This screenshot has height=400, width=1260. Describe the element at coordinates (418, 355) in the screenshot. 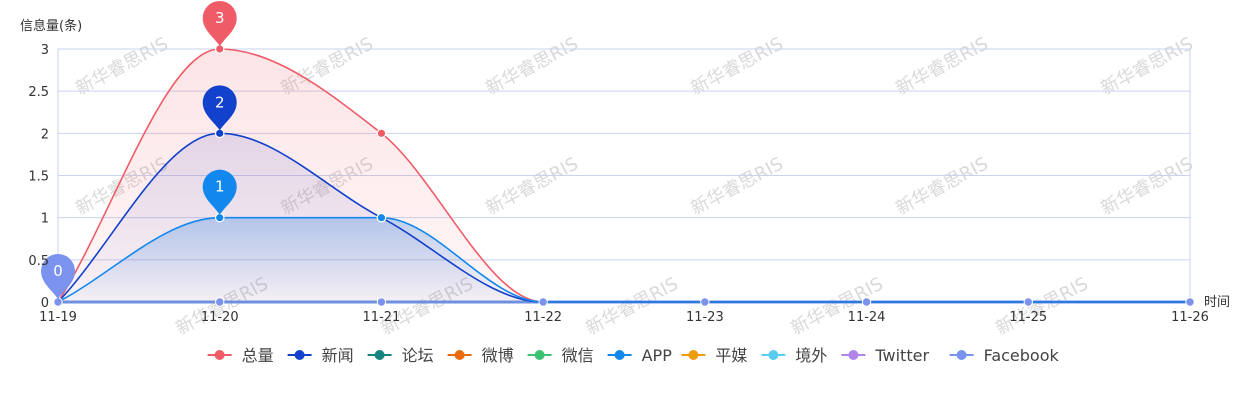

I see `legend-label: 论坛` at that location.